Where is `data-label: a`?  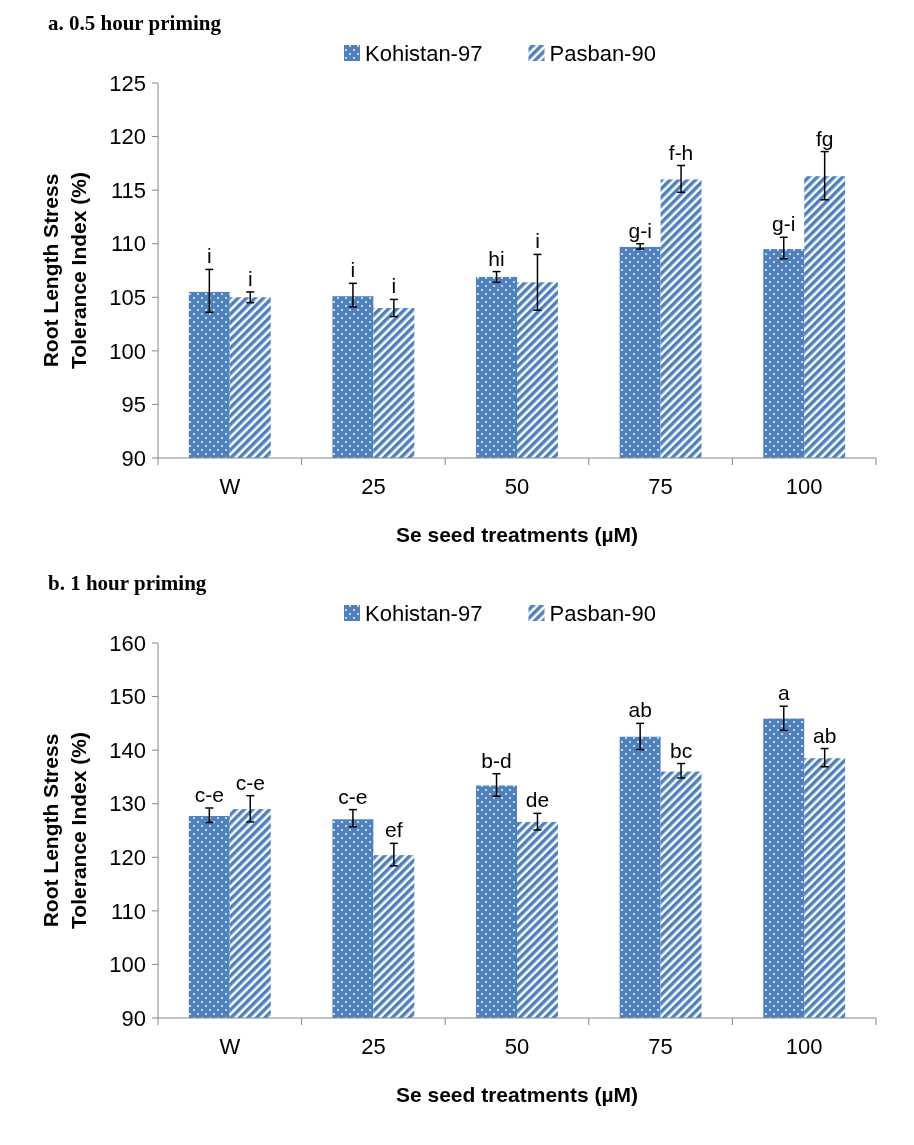
data-label: a is located at coordinates (783, 693).